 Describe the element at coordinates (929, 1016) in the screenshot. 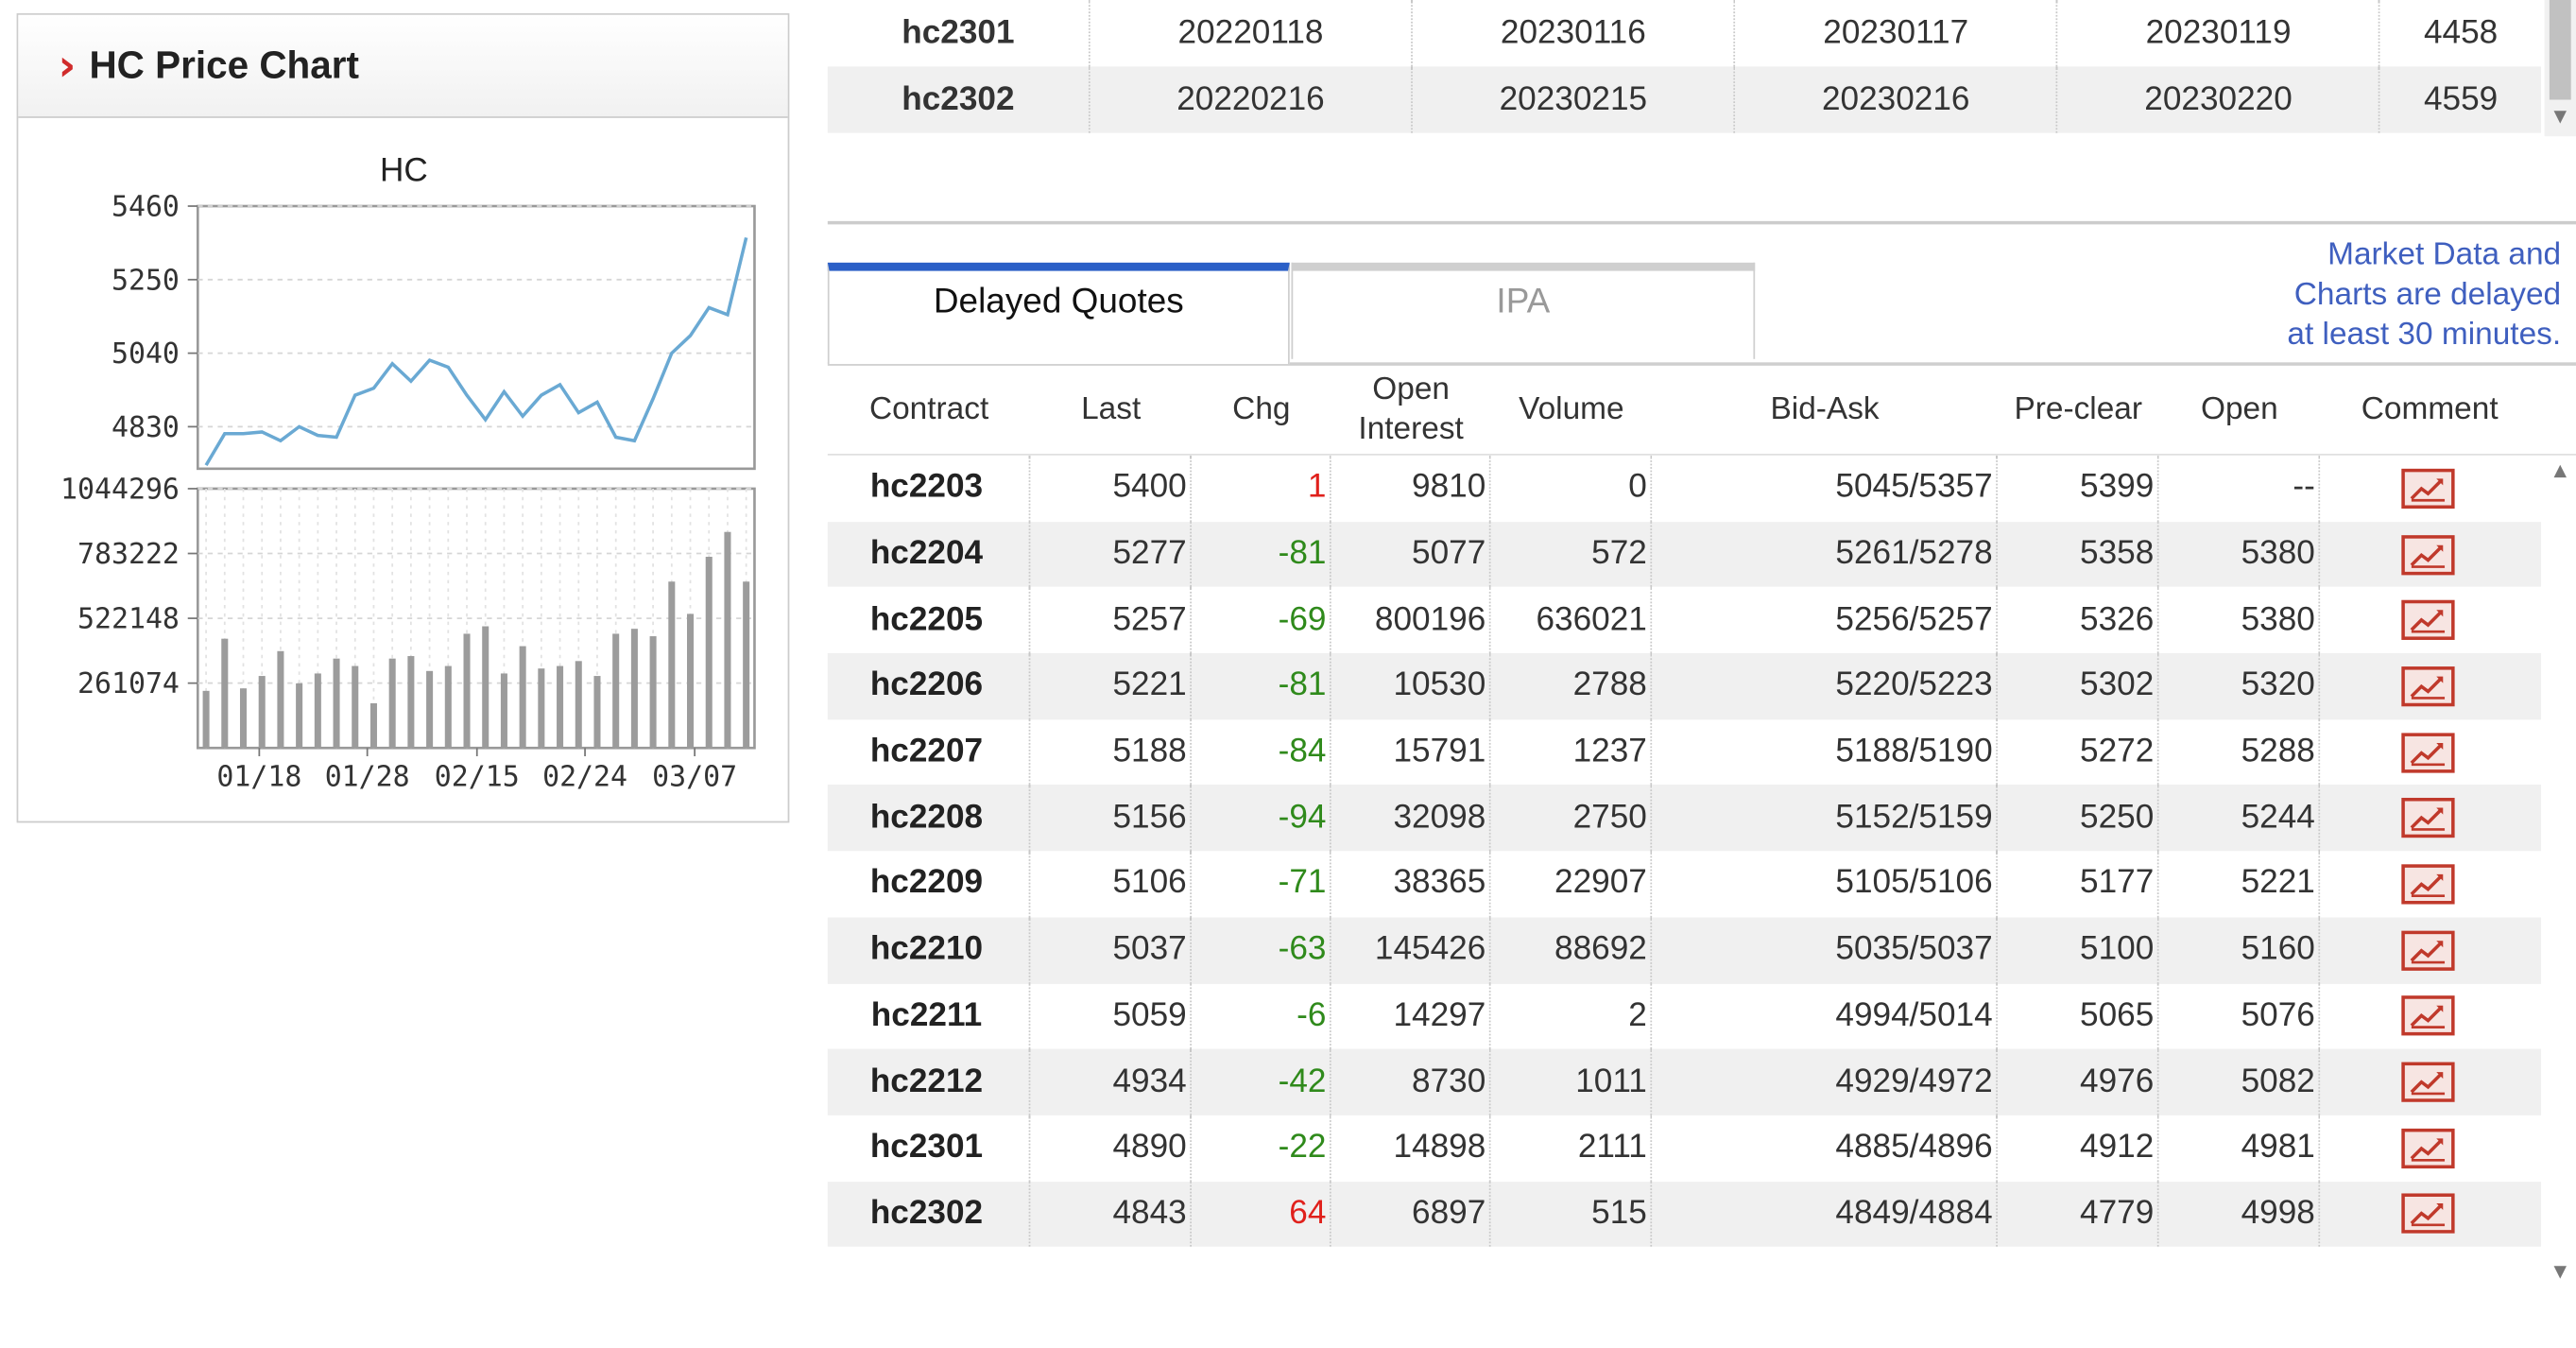

I see `contract-cell: hc2211` at that location.